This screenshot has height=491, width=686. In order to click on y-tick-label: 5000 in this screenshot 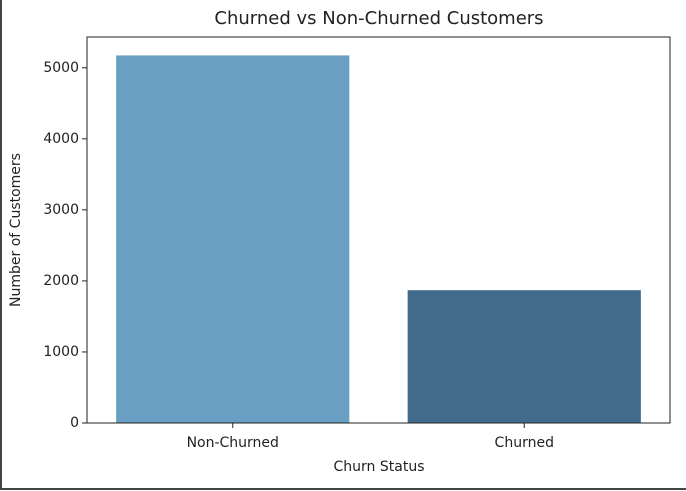, I will do `click(61, 68)`.